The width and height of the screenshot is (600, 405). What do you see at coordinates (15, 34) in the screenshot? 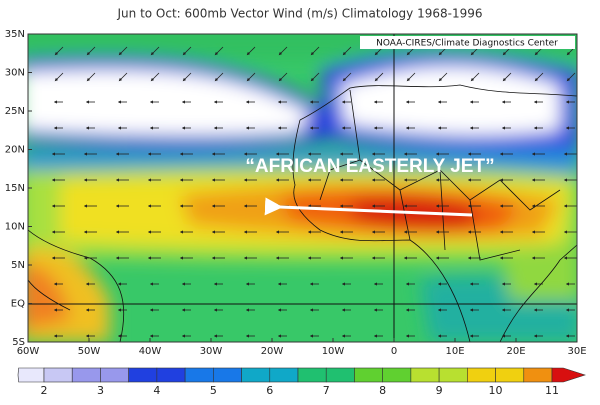
I see `lat-label: 35N` at bounding box center [15, 34].